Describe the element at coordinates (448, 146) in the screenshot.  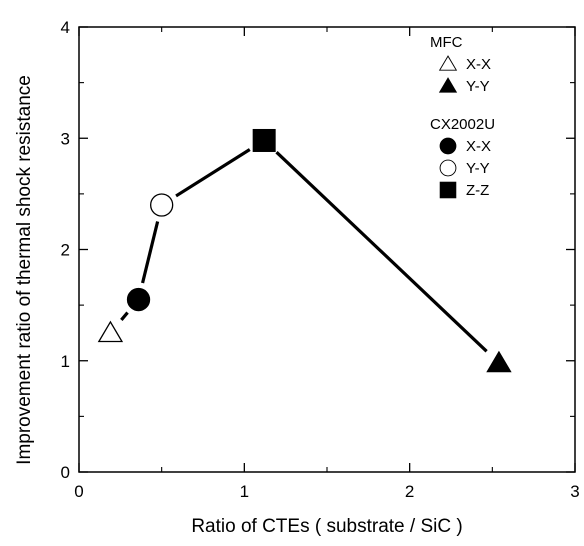
I see `legend-marker-cx2002u-x-x` at that location.